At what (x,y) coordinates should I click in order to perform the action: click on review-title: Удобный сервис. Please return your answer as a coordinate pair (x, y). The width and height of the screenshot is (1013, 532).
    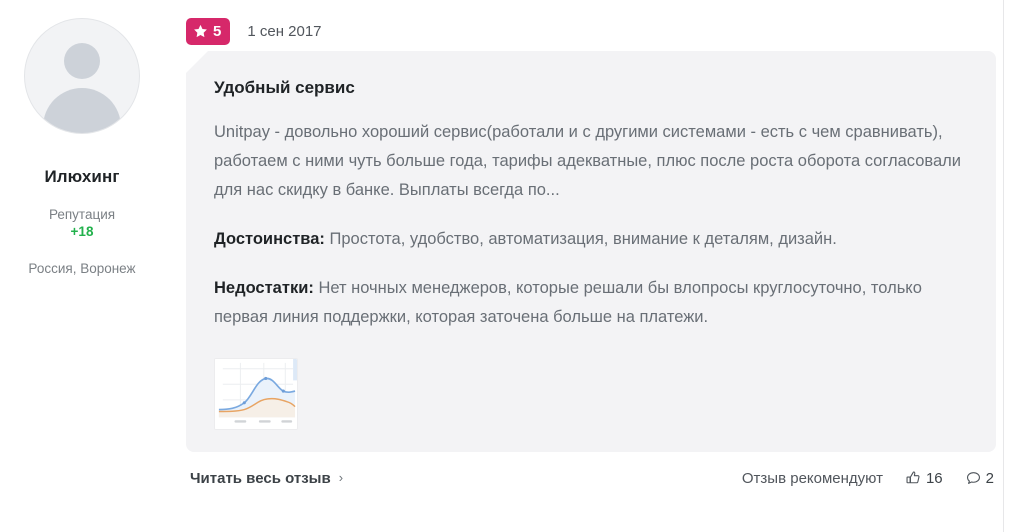
    Looking at the image, I should click on (284, 87).